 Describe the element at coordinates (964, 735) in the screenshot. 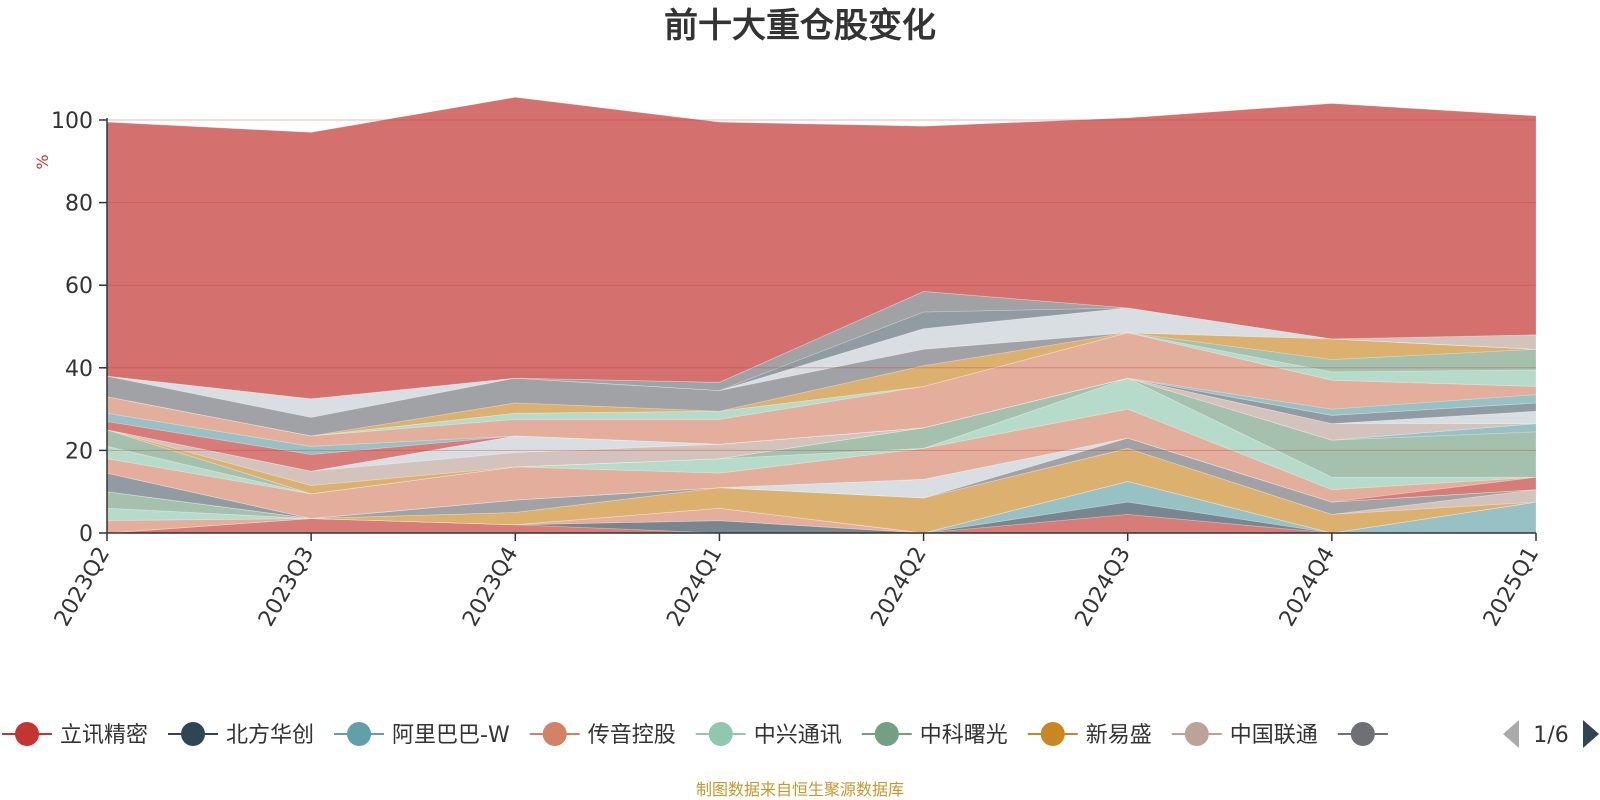

I see `legend-label: 中科曙光` at that location.